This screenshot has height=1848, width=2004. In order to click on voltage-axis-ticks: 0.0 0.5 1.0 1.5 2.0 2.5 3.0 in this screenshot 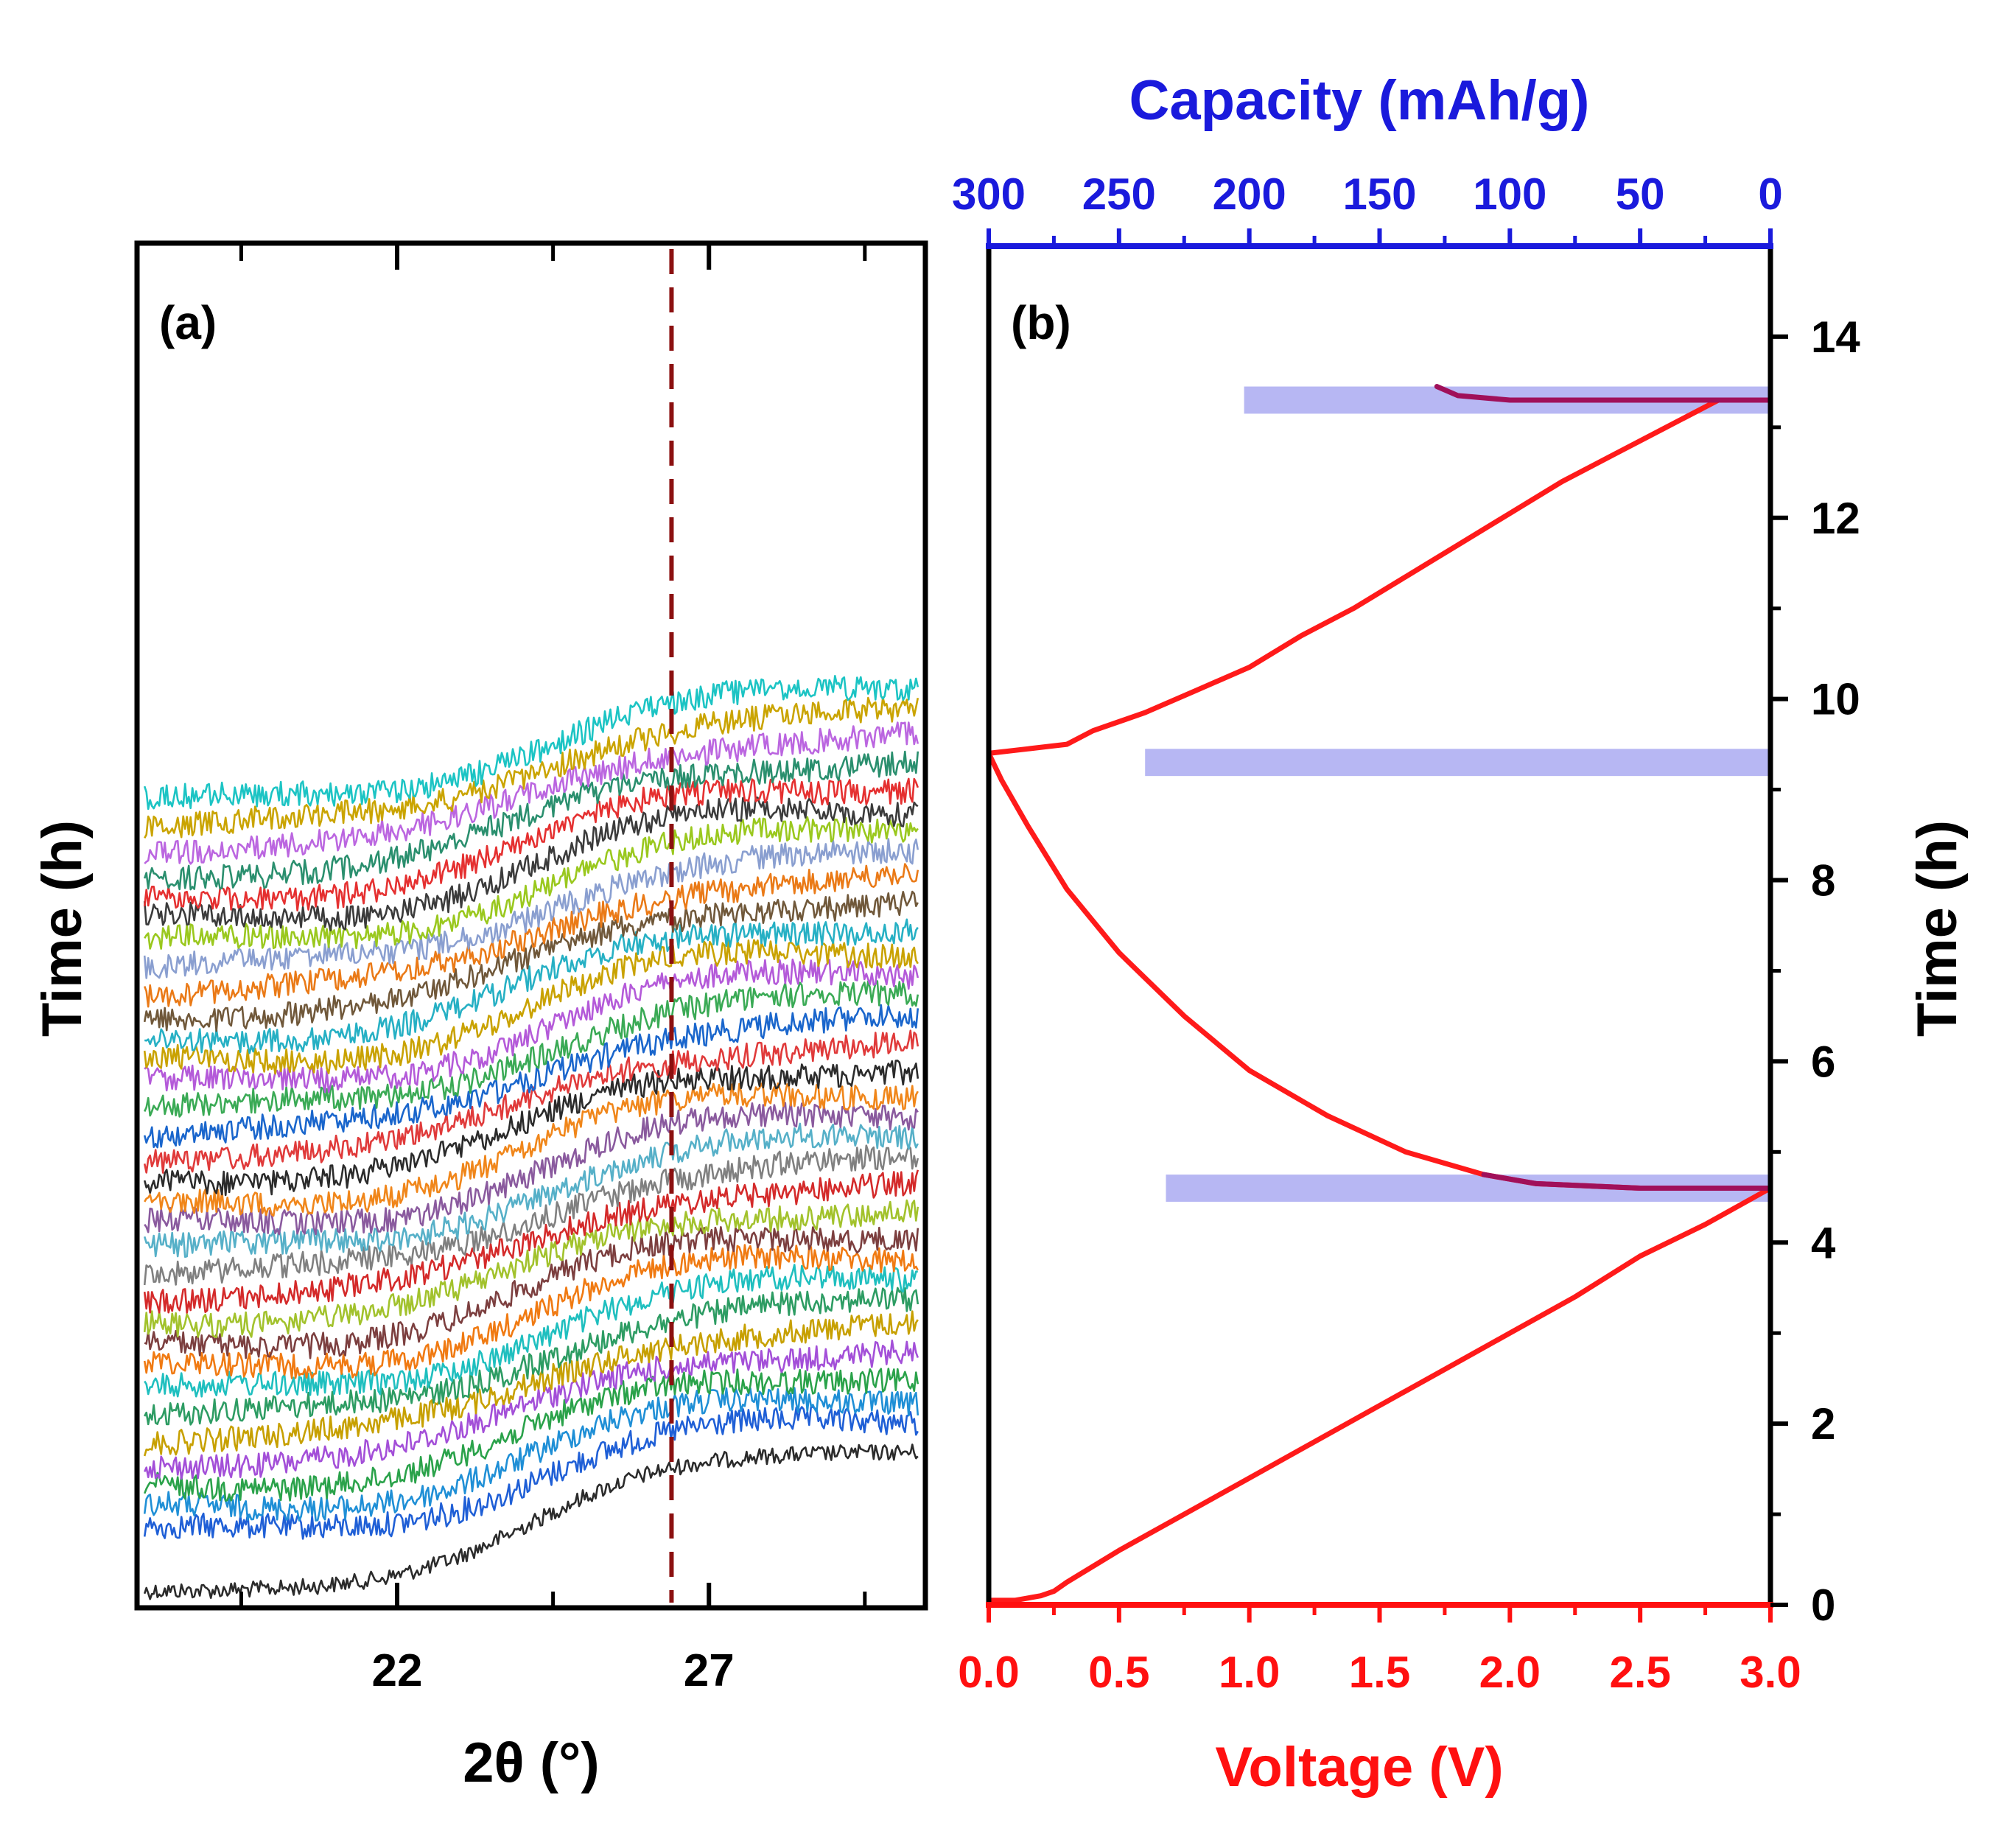, I will do `click(1379, 1651)`.